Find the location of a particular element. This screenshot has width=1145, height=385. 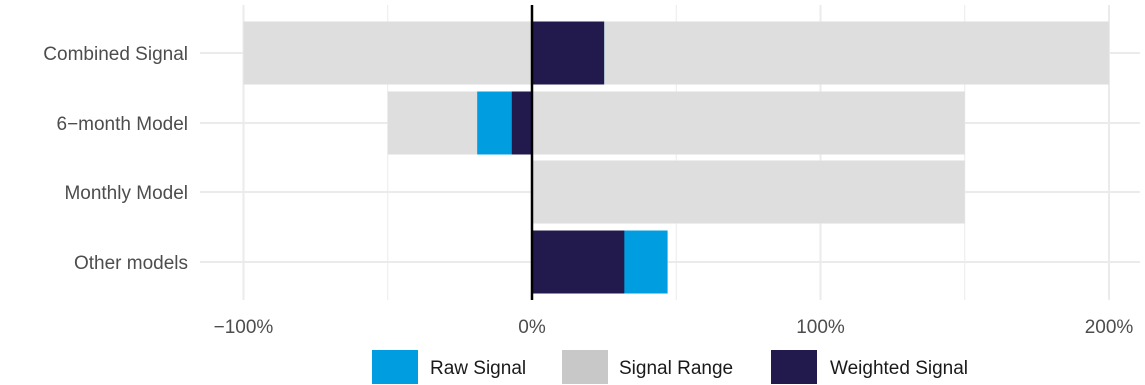

y-tick-label: 6−month Model is located at coordinates (123, 124).